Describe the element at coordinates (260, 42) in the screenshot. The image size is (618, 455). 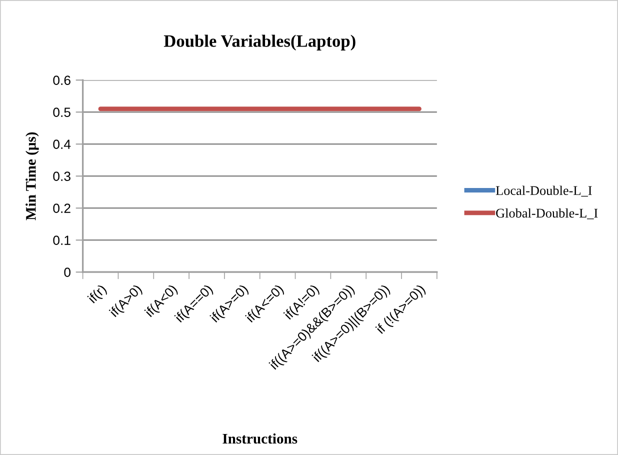
I see `chart-title: Double Variables(Laptop)` at that location.